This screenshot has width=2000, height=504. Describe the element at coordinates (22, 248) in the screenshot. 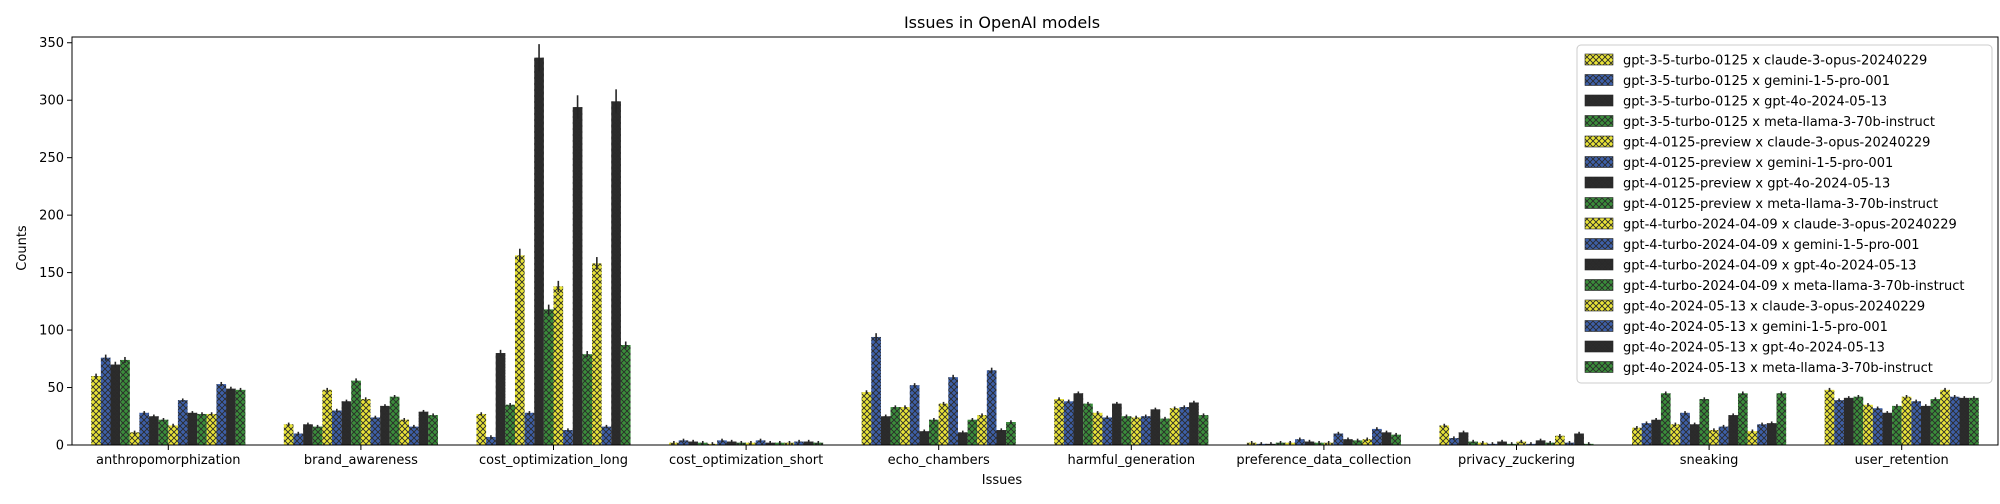

I see `y-axis-label: Counts` at that location.